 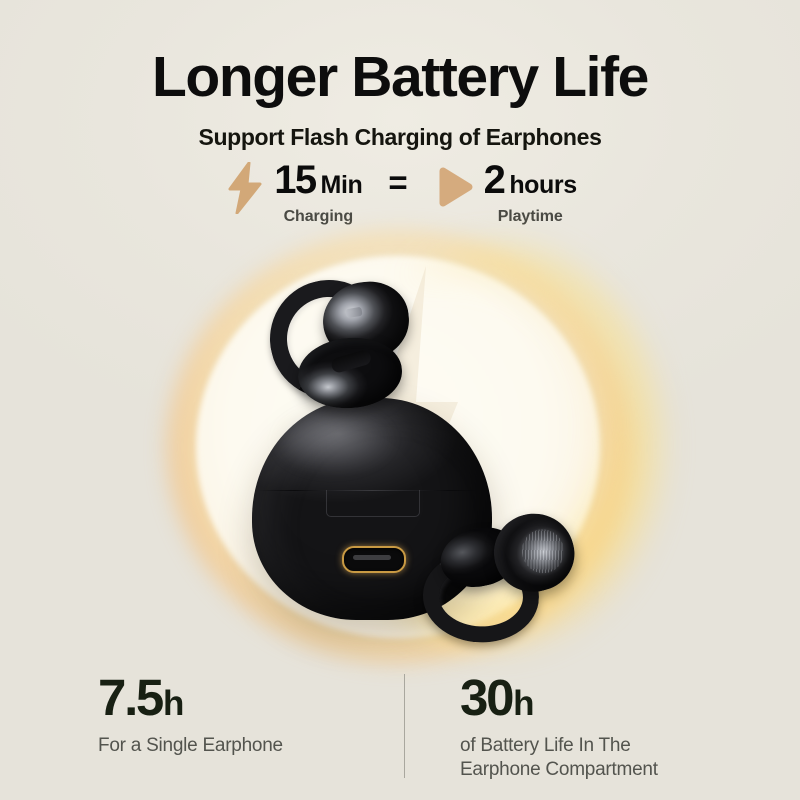 I want to click on case-highlight, so click(x=336, y=442).